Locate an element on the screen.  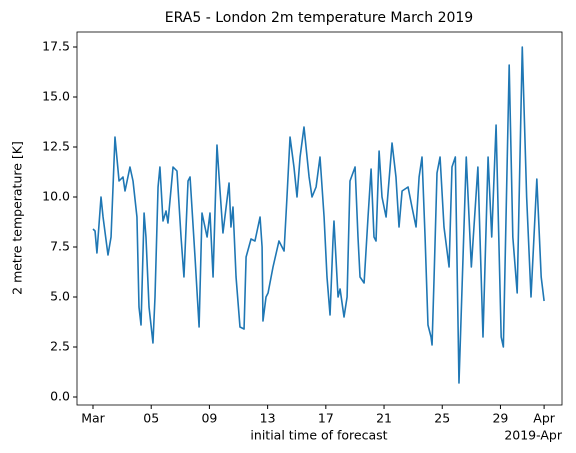
y-tick-label: 7.5 is located at coordinates (60, 246).